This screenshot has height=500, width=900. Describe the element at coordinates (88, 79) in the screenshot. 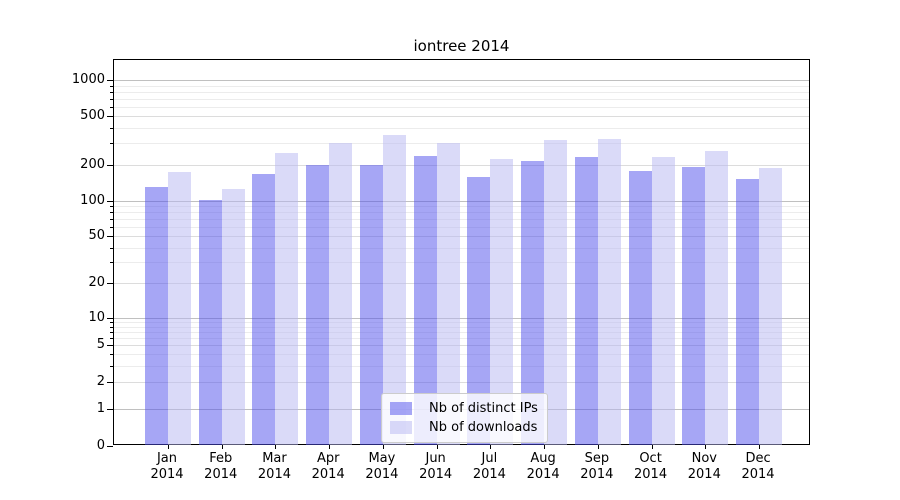

I see `y-tick-label: 1000` at that location.